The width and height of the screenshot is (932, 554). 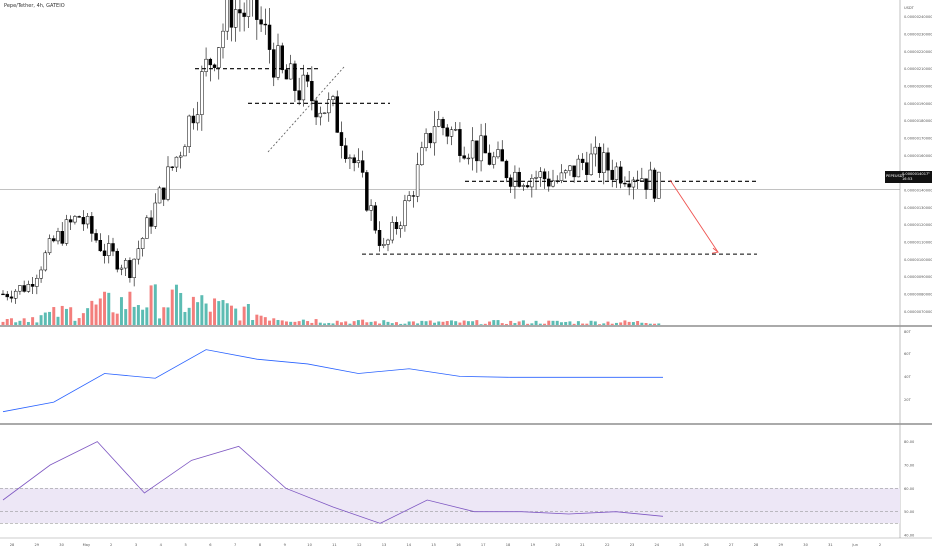 I want to click on time-axis-label: 11, so click(x=334, y=545).